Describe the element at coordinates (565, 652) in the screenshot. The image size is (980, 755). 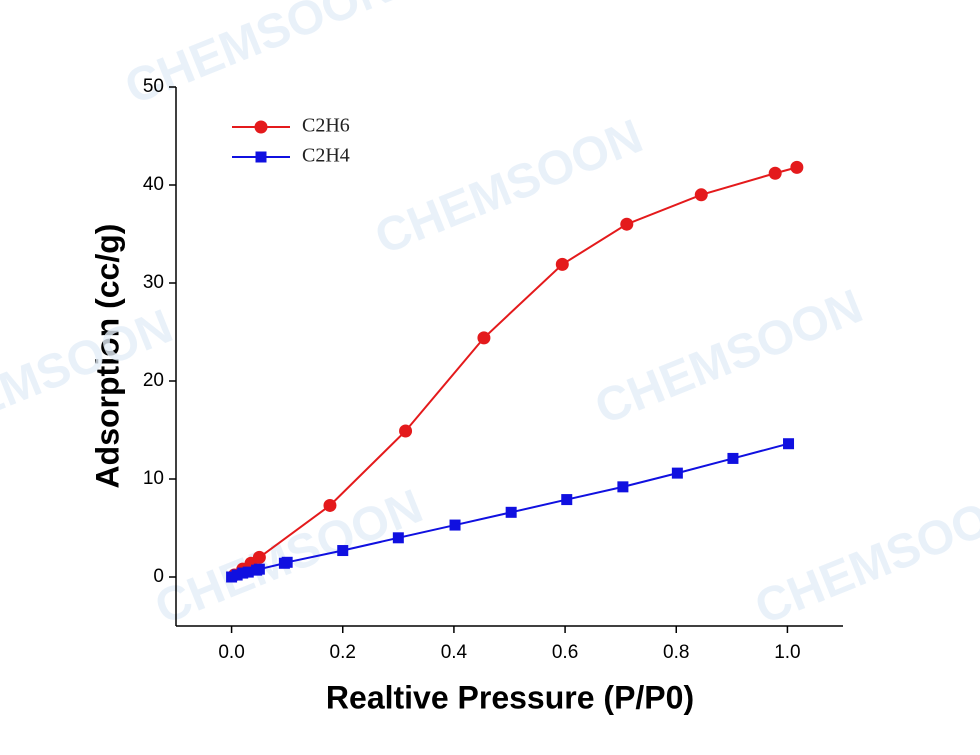
I see `x-tick-label: 0.6` at that location.